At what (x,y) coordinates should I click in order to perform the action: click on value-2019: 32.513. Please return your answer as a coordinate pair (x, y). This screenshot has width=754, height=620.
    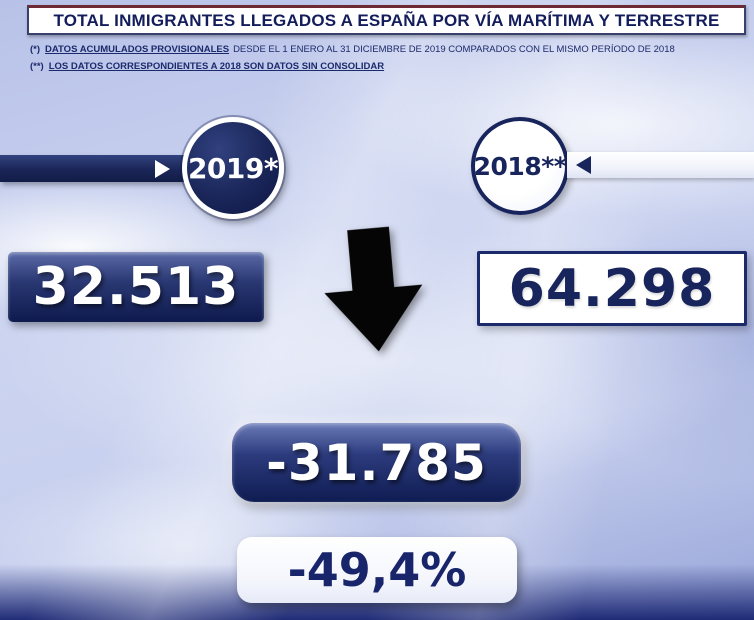
    Looking at the image, I should click on (136, 287).